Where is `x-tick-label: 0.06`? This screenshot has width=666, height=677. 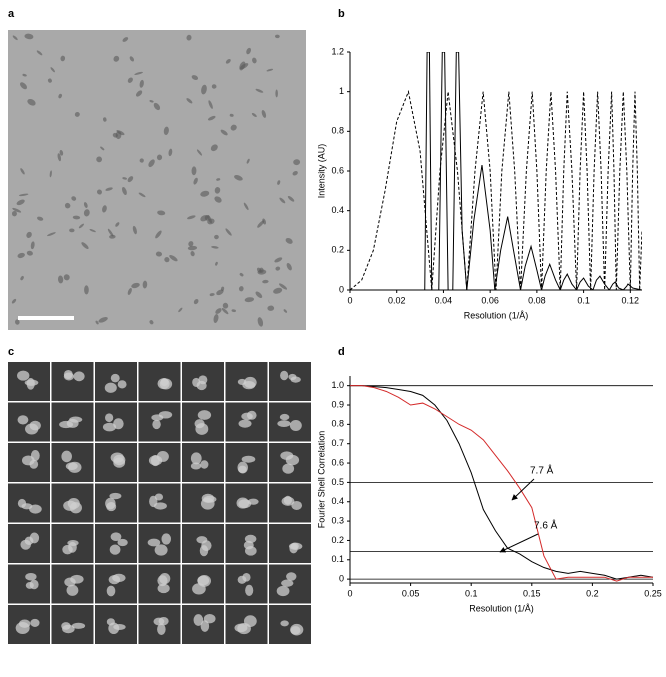
x-tick-label: 0.06 is located at coordinates (490, 300).